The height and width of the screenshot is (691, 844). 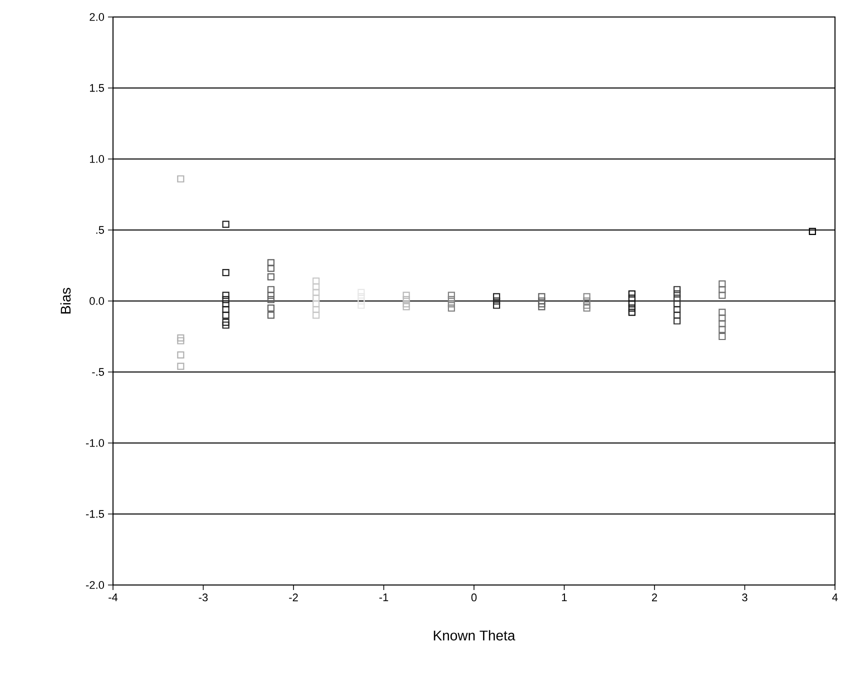 I want to click on x-tick-label: 1, so click(x=564, y=598).